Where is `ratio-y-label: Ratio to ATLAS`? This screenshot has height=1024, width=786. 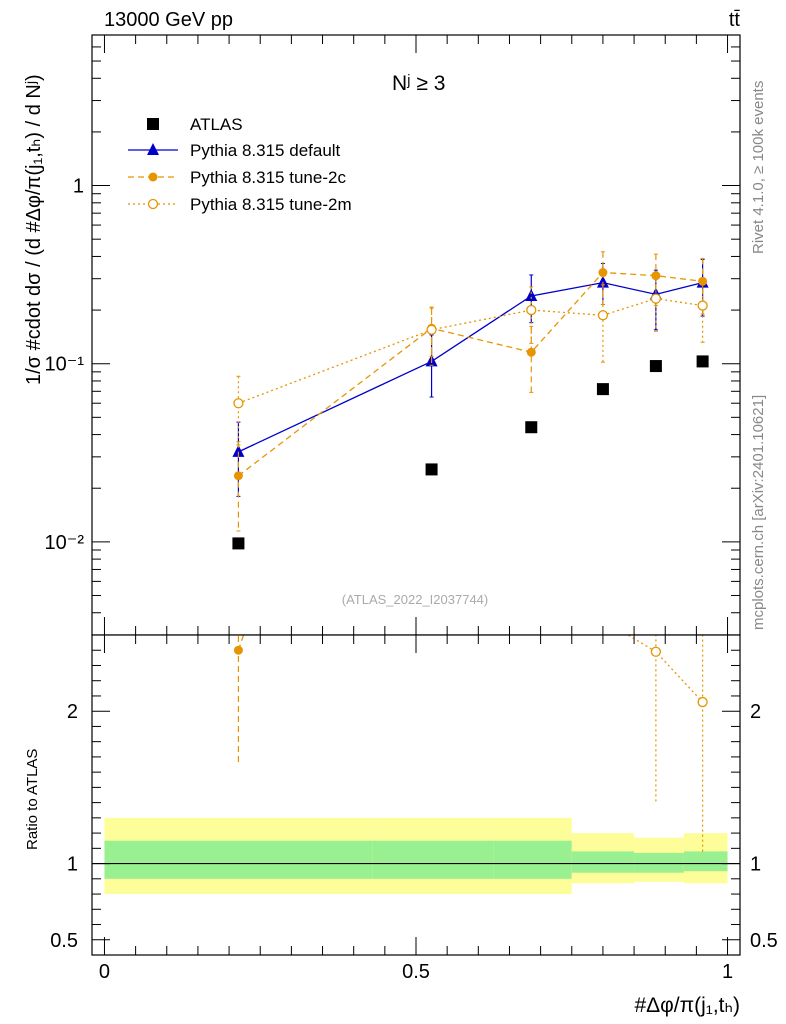
ratio-y-label: Ratio to ATLAS is located at coordinates (32, 799).